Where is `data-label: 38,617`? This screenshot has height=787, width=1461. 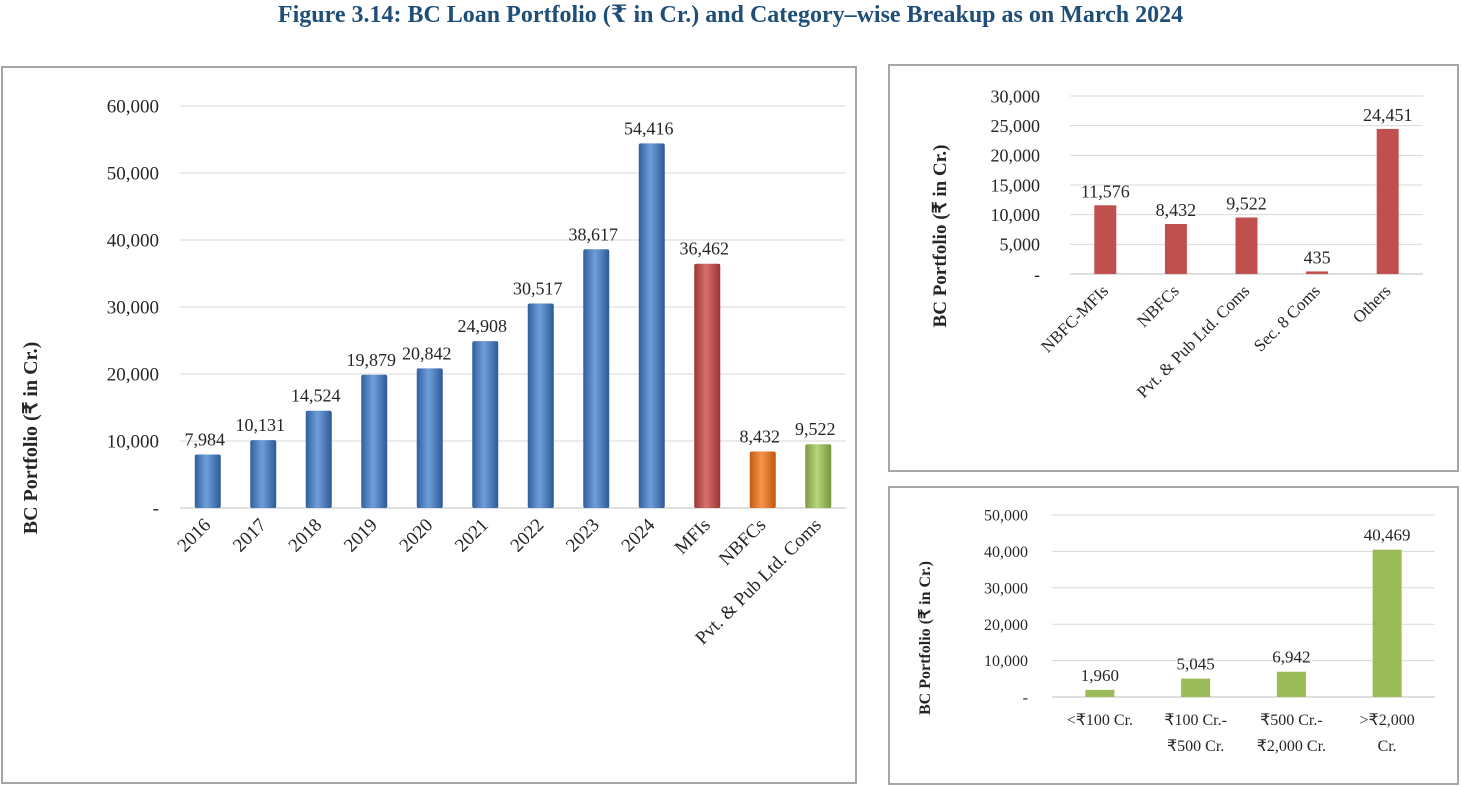
data-label: 38,617 is located at coordinates (594, 234).